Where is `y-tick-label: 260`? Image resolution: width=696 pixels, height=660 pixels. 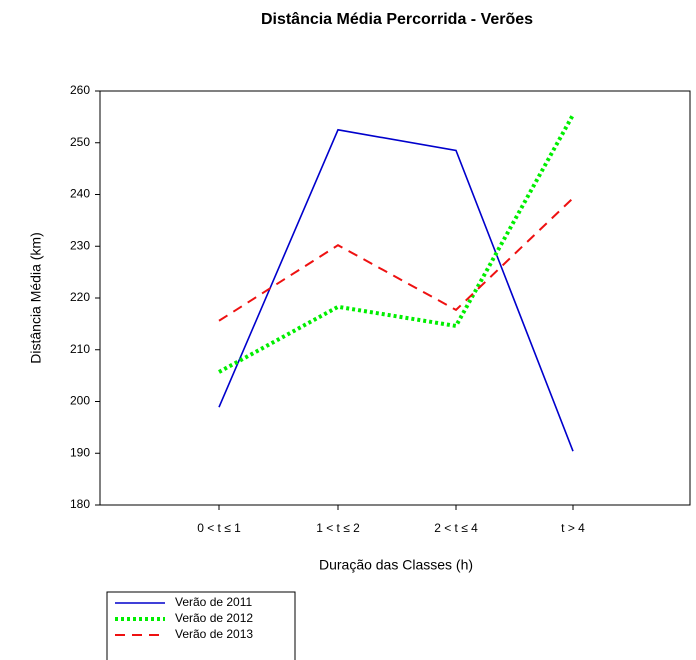
y-tick-label: 260 is located at coordinates (80, 90).